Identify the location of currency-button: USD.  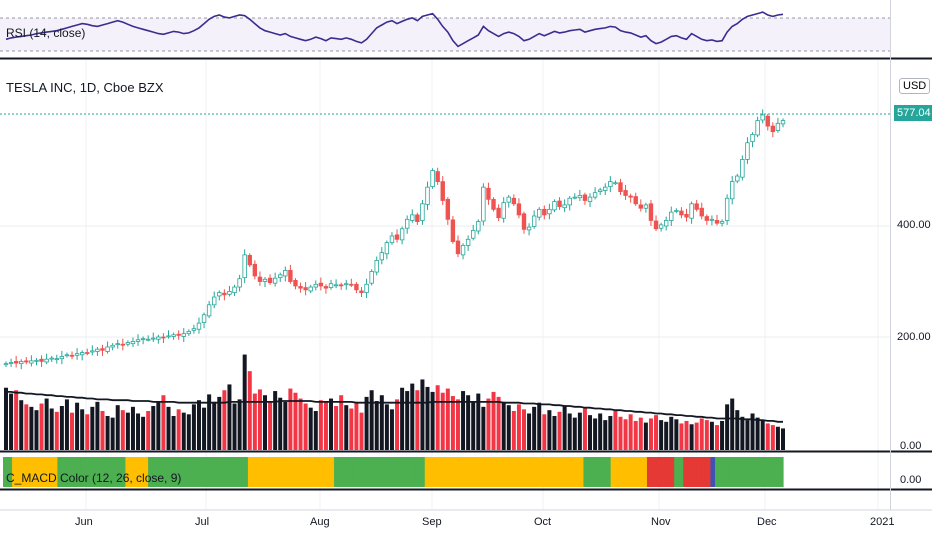
(915, 86).